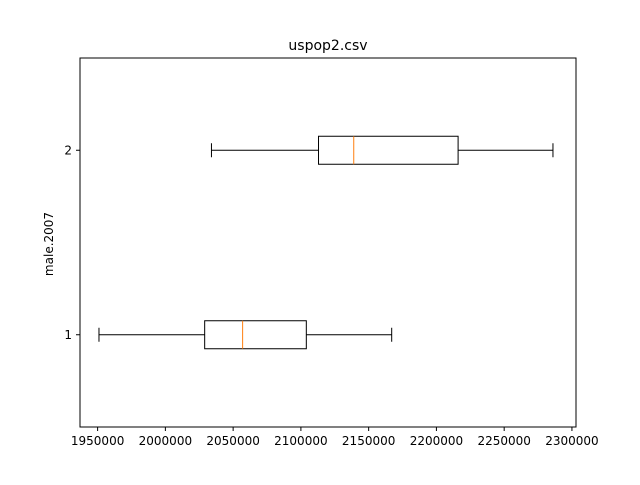 This screenshot has height=485, width=640. I want to click on x-tick-label: 2300000, so click(571, 441).